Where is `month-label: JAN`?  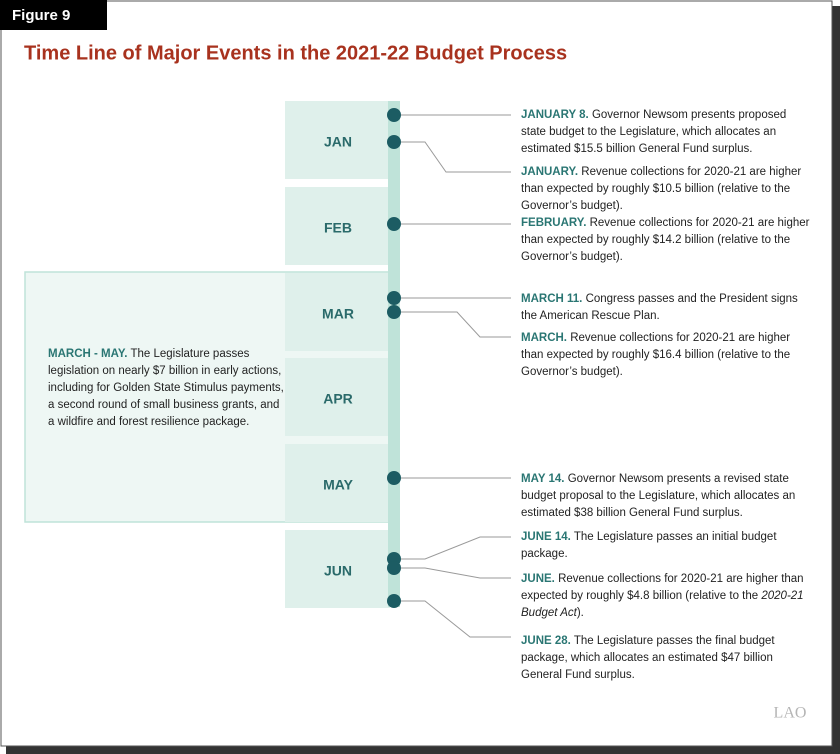 month-label: JAN is located at coordinates (338, 142).